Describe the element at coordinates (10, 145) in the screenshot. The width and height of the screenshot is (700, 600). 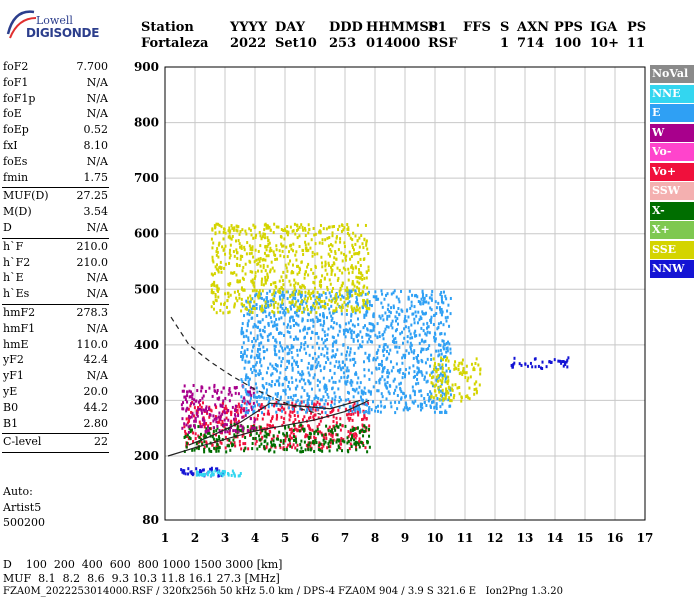
I see `param-name: fxI` at that location.